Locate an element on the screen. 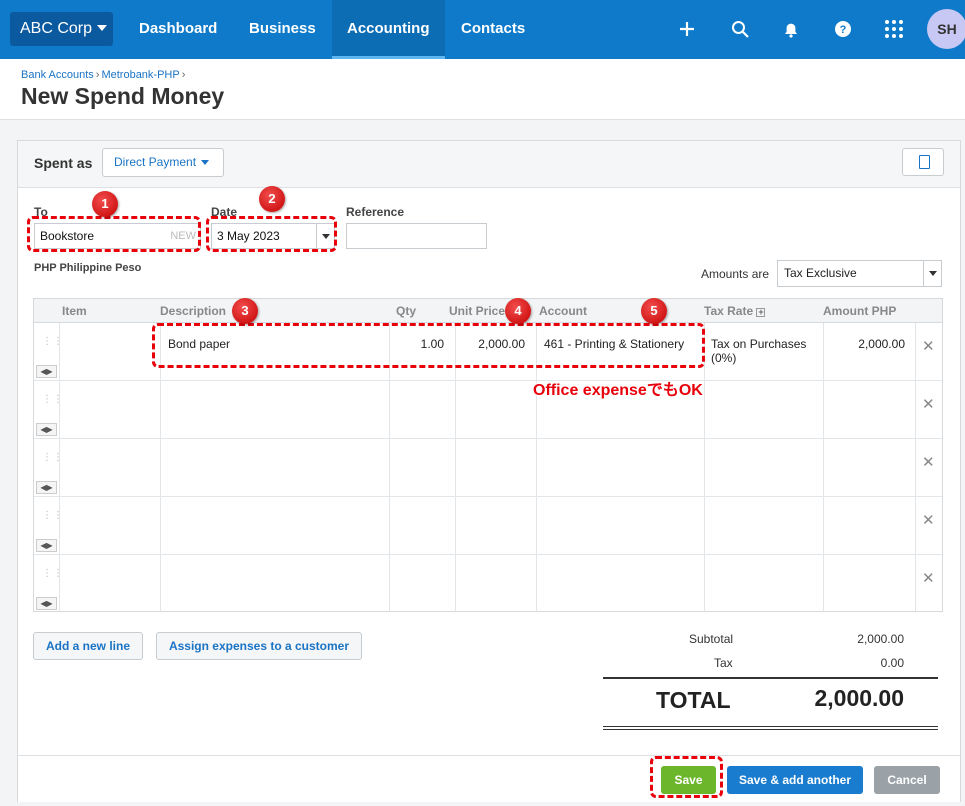  spent-as-value: Direct Payment is located at coordinates (155, 162).